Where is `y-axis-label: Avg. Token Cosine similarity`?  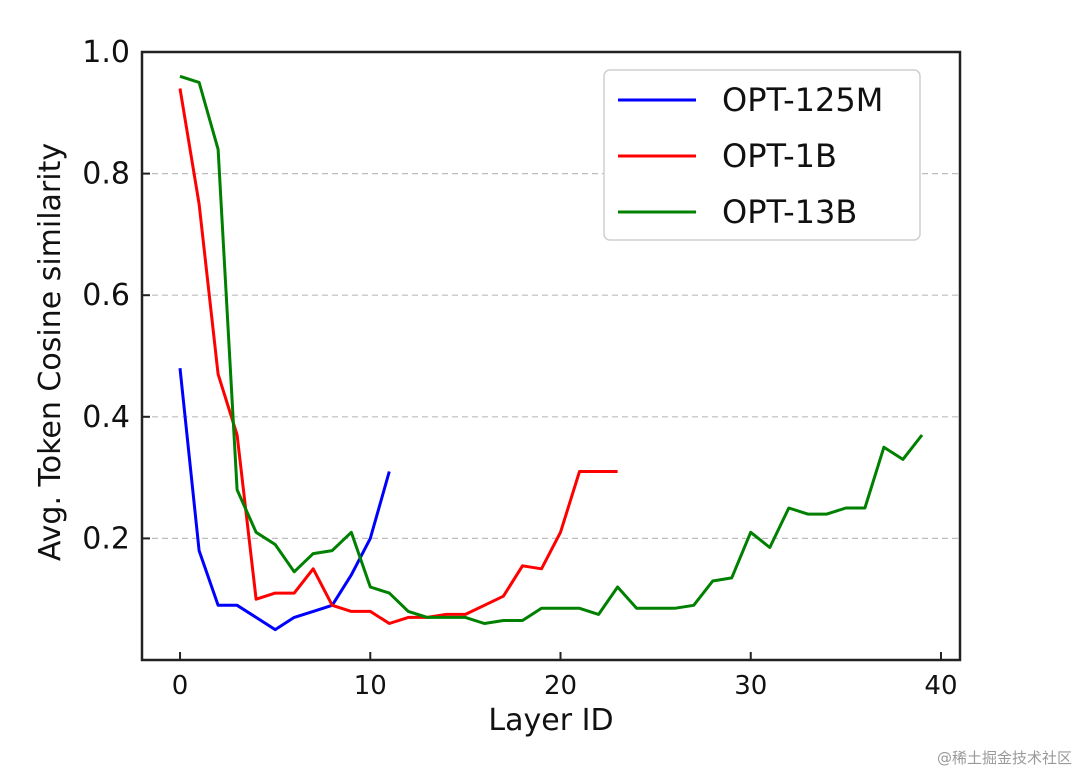
y-axis-label: Avg. Token Cosine similarity is located at coordinates (50, 352).